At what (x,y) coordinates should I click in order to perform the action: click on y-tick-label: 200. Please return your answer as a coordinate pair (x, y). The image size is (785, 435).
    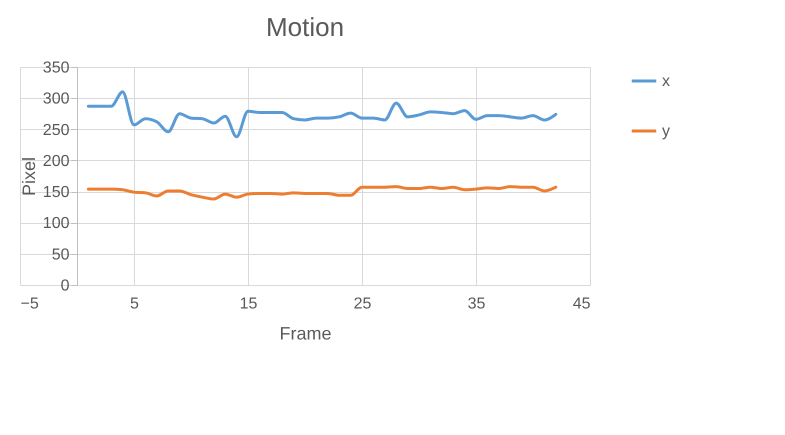
    Looking at the image, I should click on (56, 161).